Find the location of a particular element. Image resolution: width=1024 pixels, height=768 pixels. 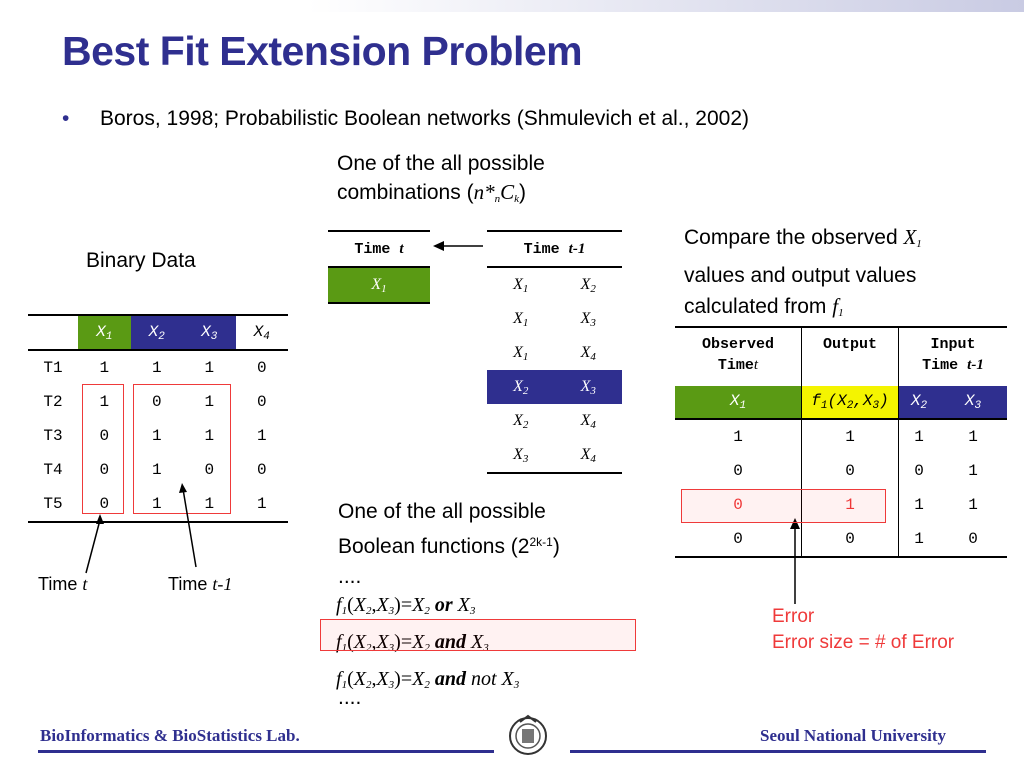

error-size-label: Error size = # of Error is located at coordinates (863, 642).